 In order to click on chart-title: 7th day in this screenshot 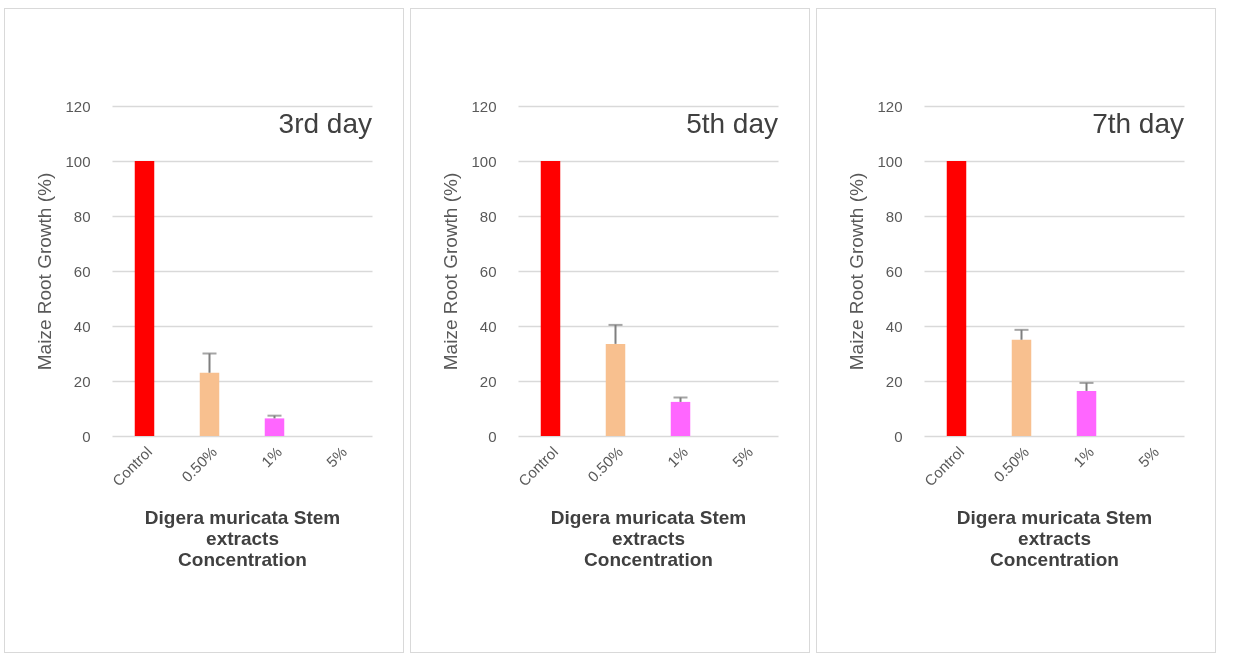, I will do `click(1138, 123)`.